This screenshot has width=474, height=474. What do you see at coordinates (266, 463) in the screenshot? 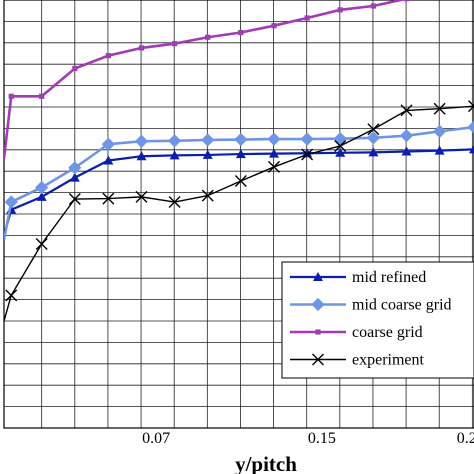
I see `x-axis-label: y/pitch` at bounding box center [266, 463].